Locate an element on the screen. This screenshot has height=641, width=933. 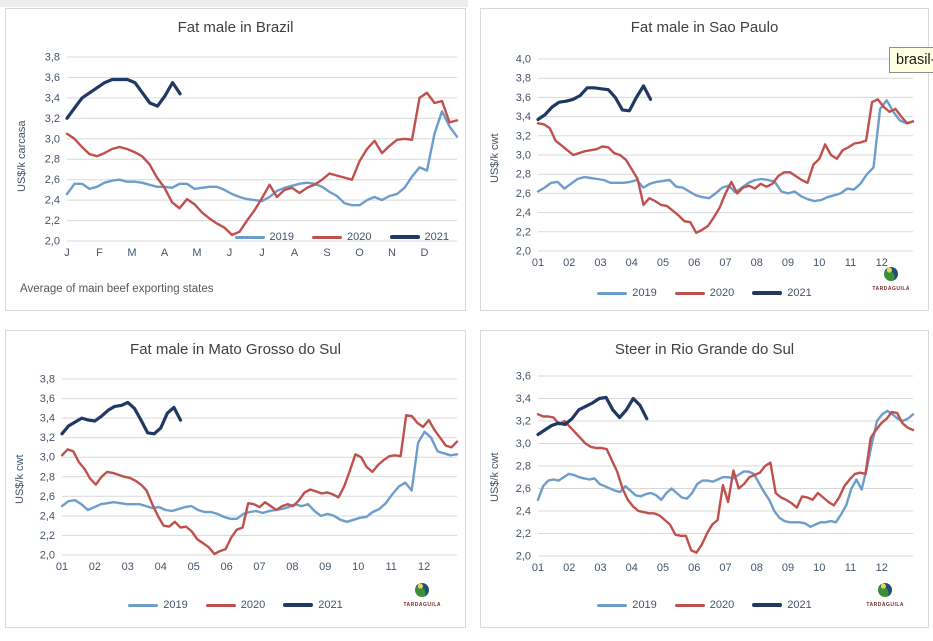
page-top-strip is located at coordinates (234, 3).